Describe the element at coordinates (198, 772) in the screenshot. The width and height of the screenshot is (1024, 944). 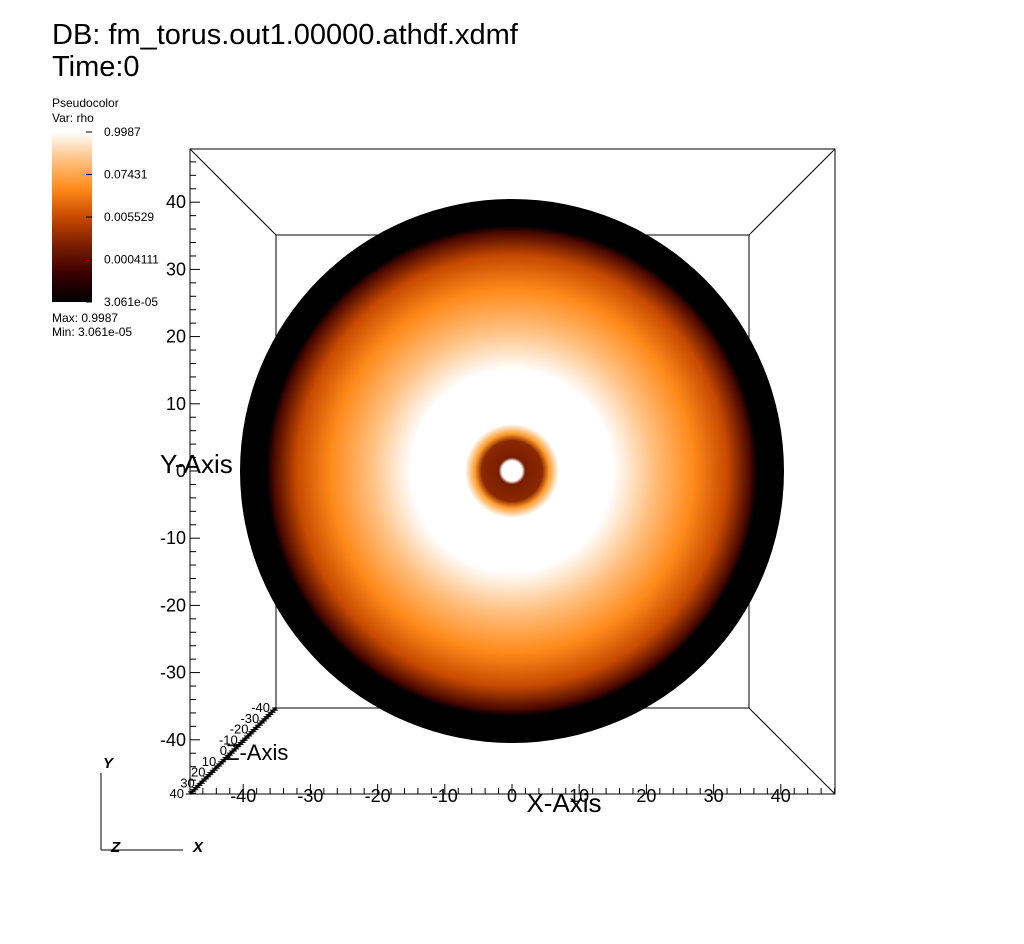
I see `z-tick-label: 20` at that location.